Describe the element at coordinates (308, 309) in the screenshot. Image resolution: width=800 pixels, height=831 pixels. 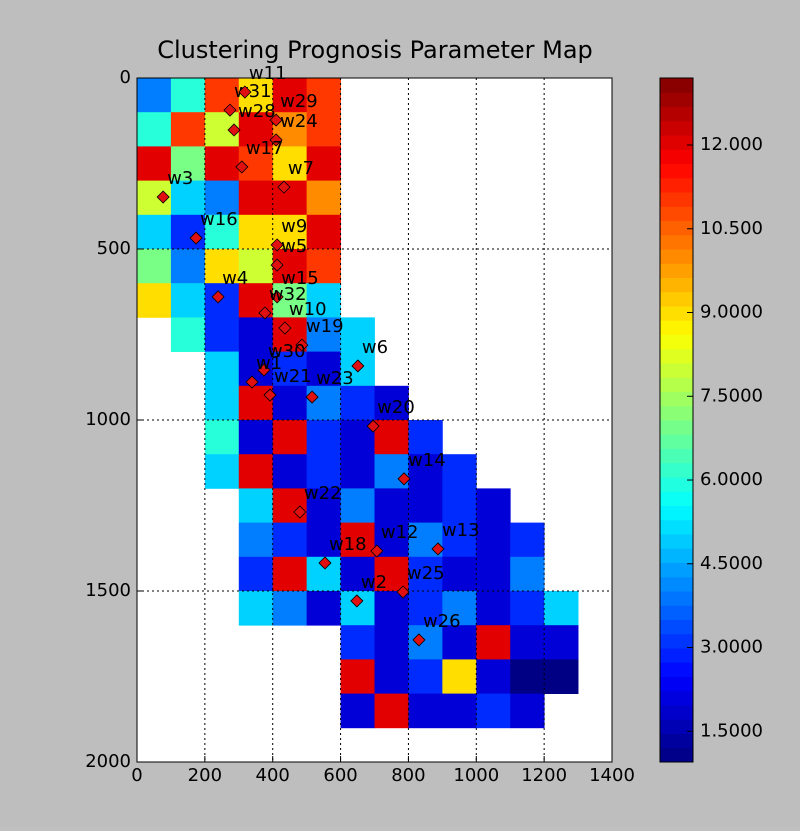
I see `well-label: w10` at that location.